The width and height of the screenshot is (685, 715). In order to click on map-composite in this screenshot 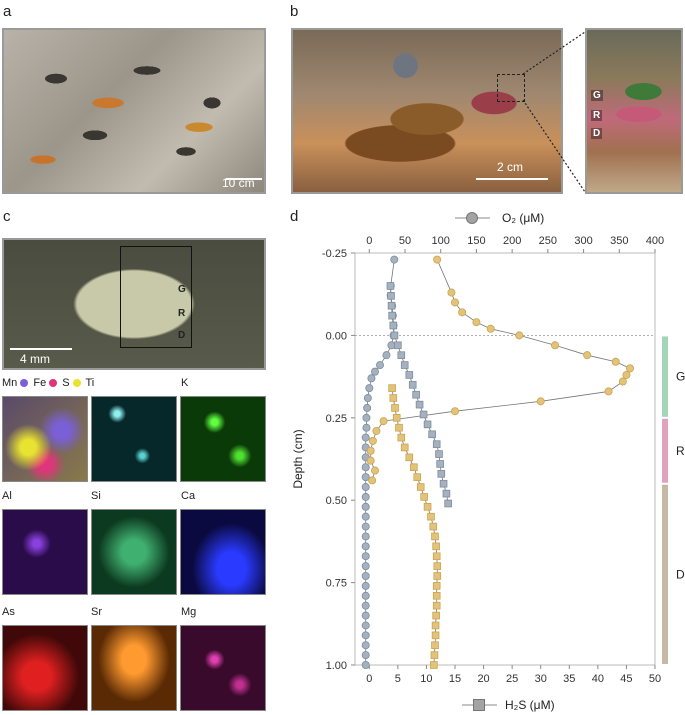, I will do `click(45, 439)`.